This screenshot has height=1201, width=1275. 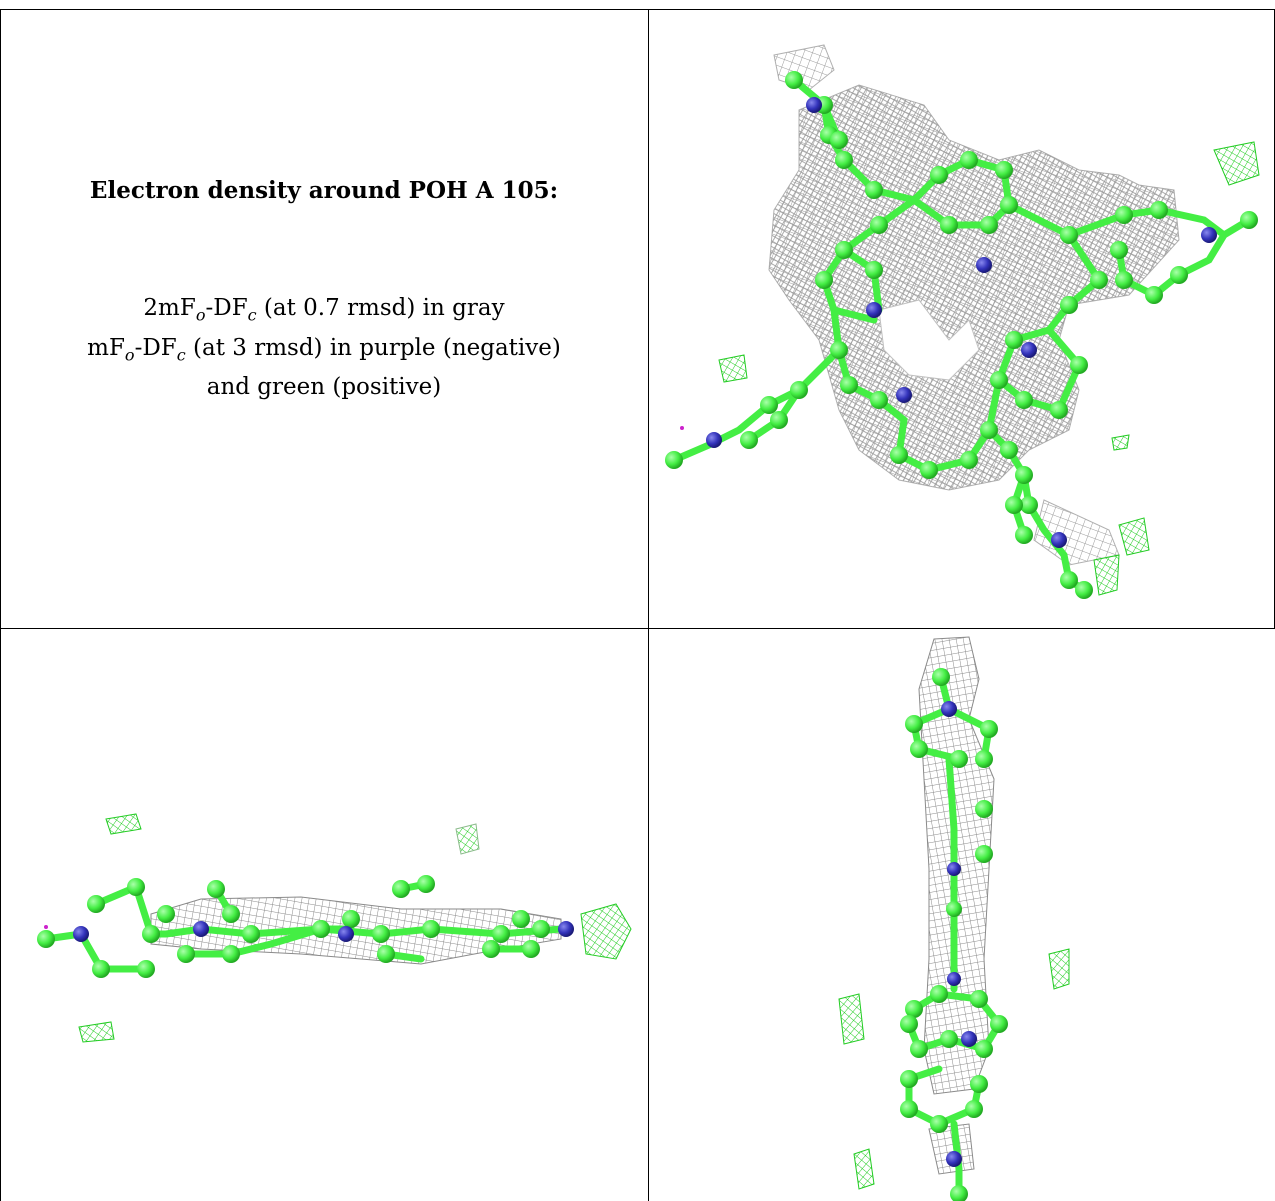 What do you see at coordinates (648, 605) in the screenshot?
I see `border-middle-vertical` at bounding box center [648, 605].